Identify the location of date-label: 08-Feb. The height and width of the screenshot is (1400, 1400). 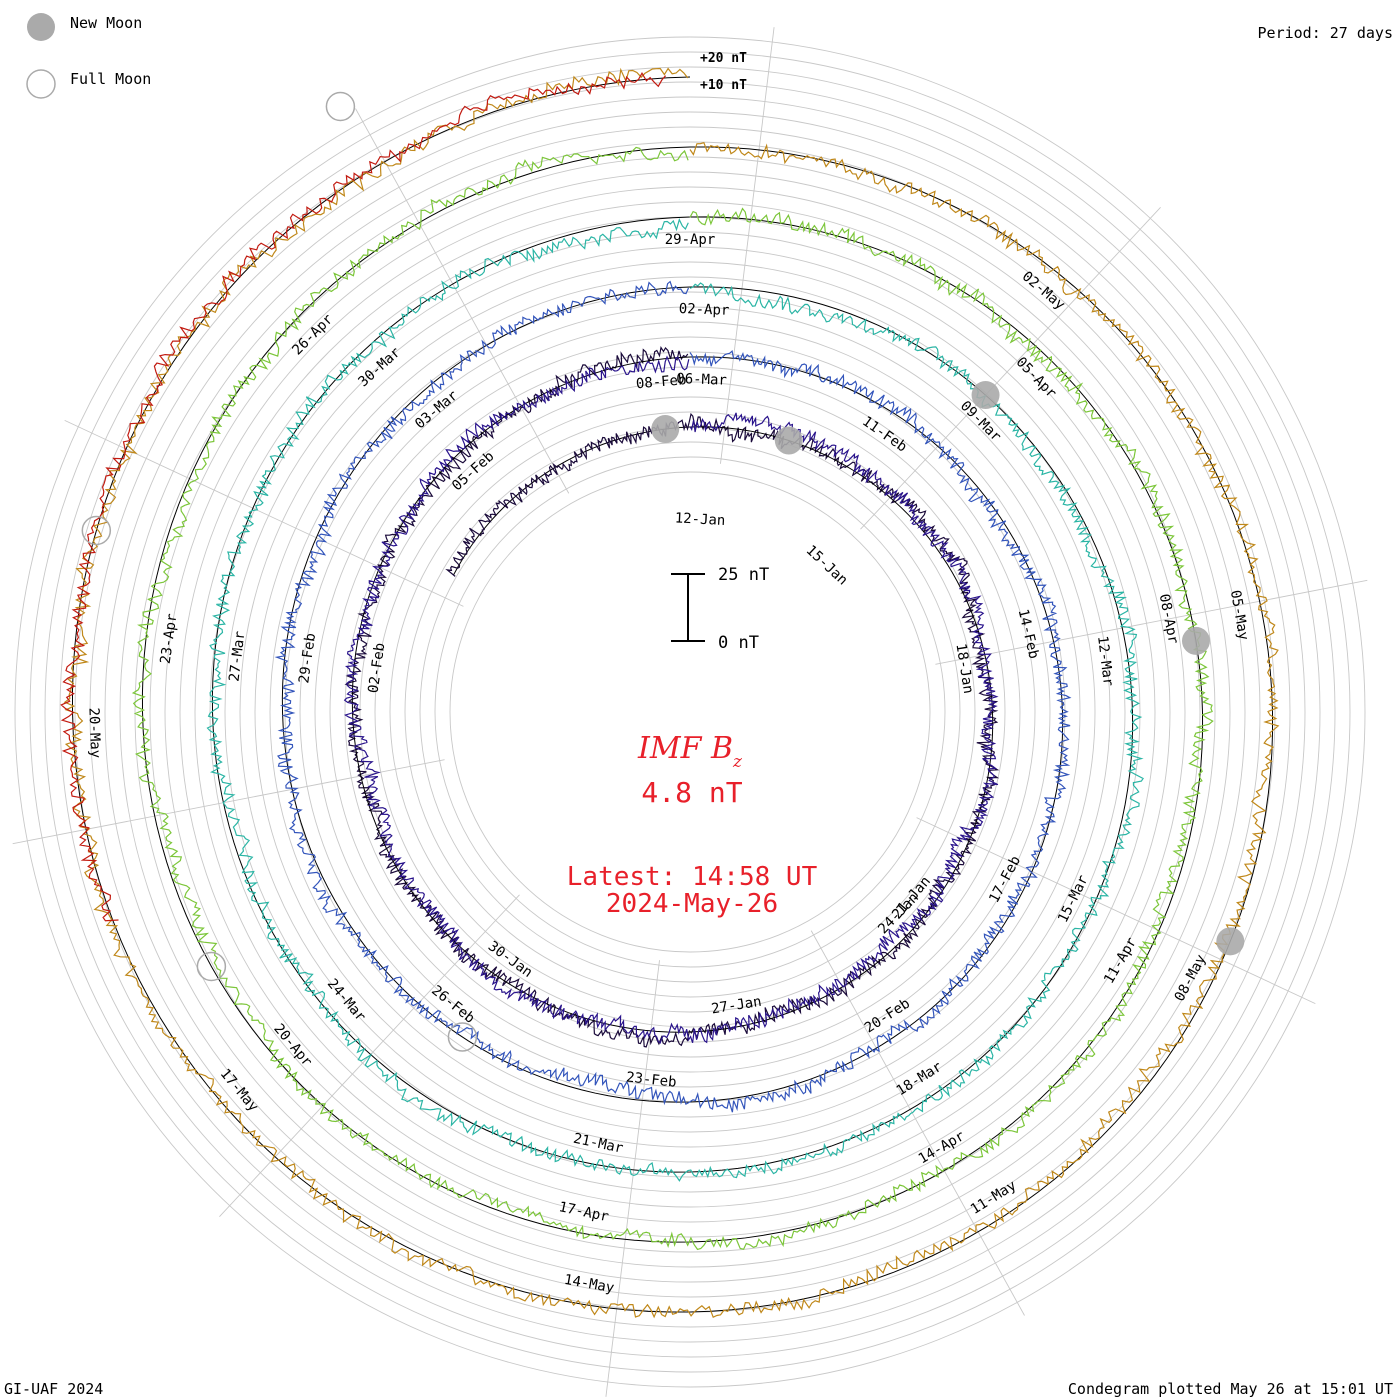
(661, 382).